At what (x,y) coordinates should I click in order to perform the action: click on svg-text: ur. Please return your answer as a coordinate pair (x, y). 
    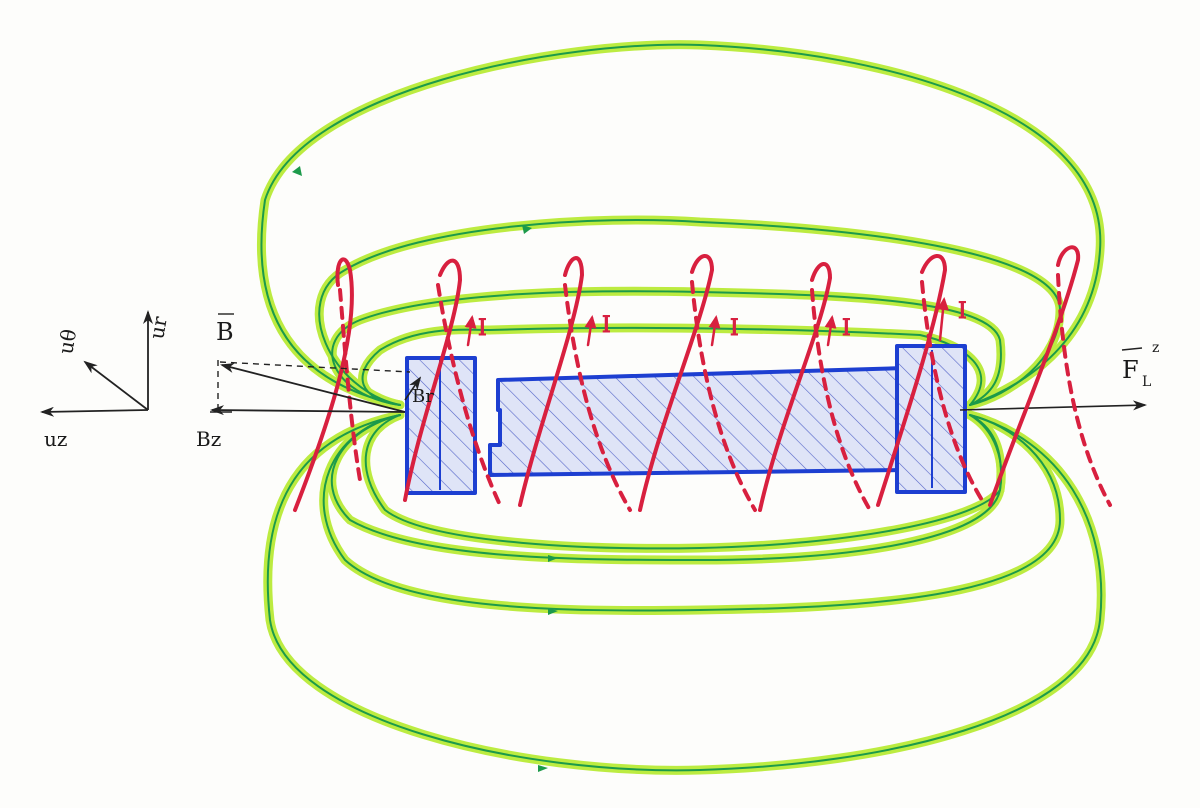
    Looking at the image, I should click on (158, 327).